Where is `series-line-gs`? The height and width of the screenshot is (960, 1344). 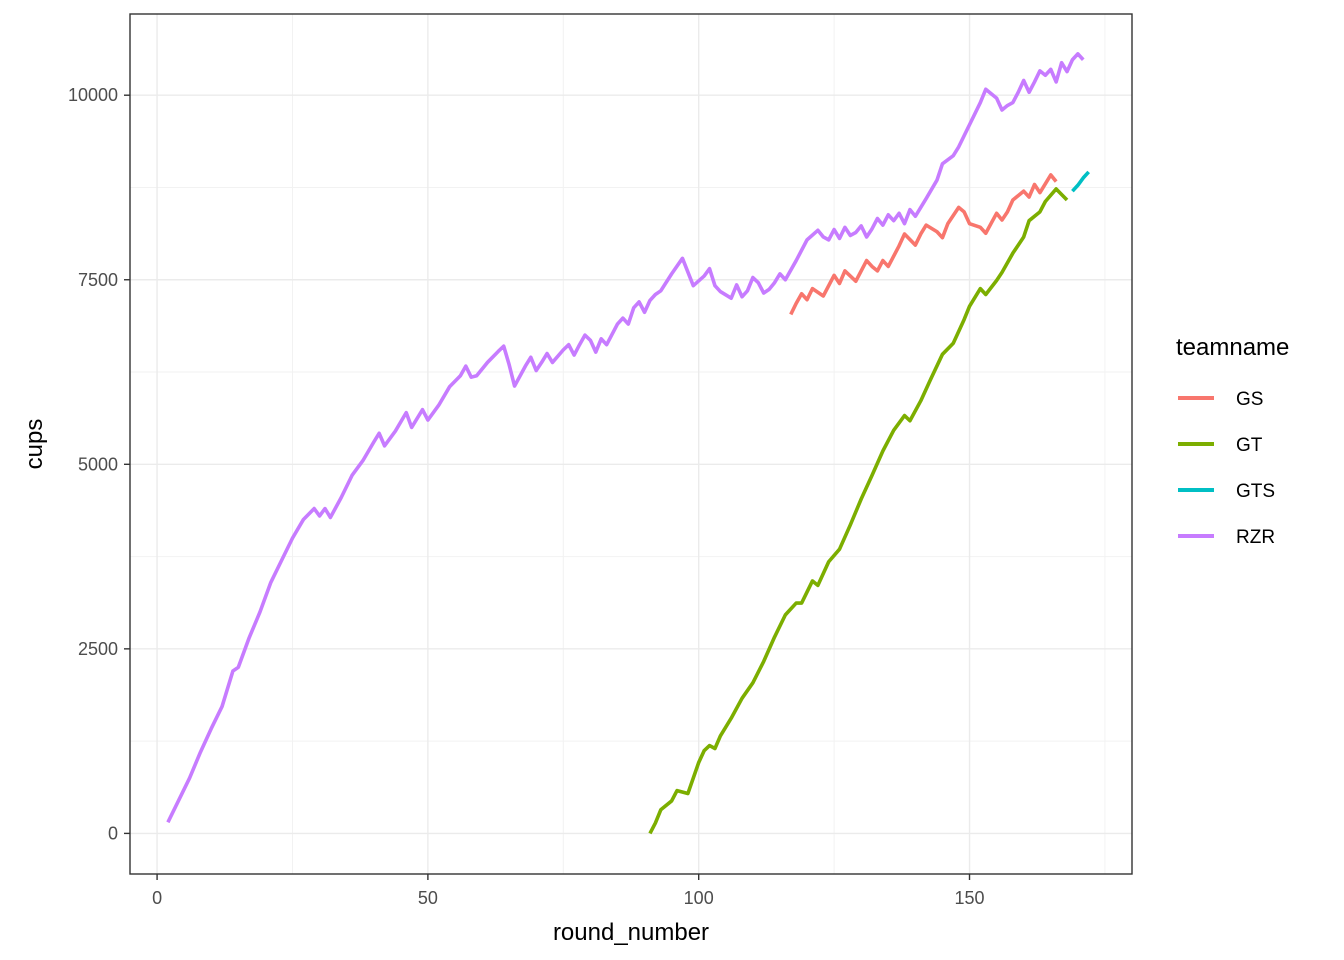
series-line-gs is located at coordinates (923, 244).